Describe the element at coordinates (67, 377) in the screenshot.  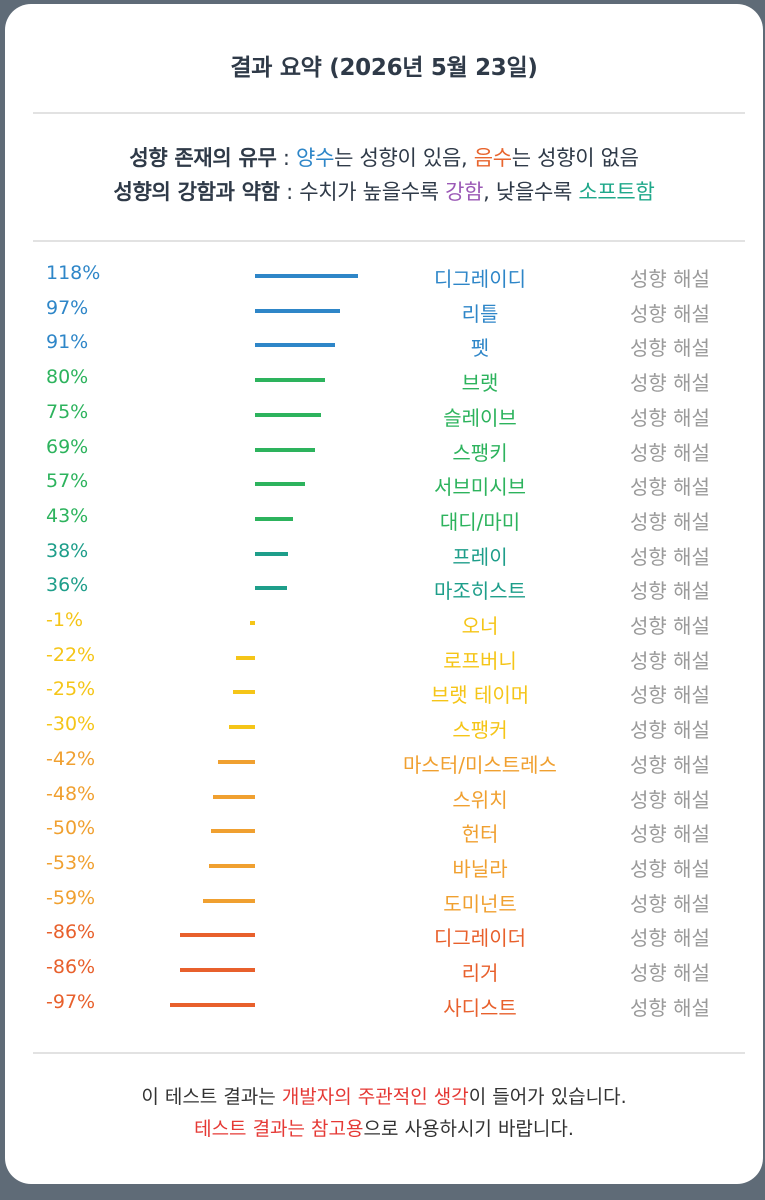
I see `value-label: 80%` at that location.